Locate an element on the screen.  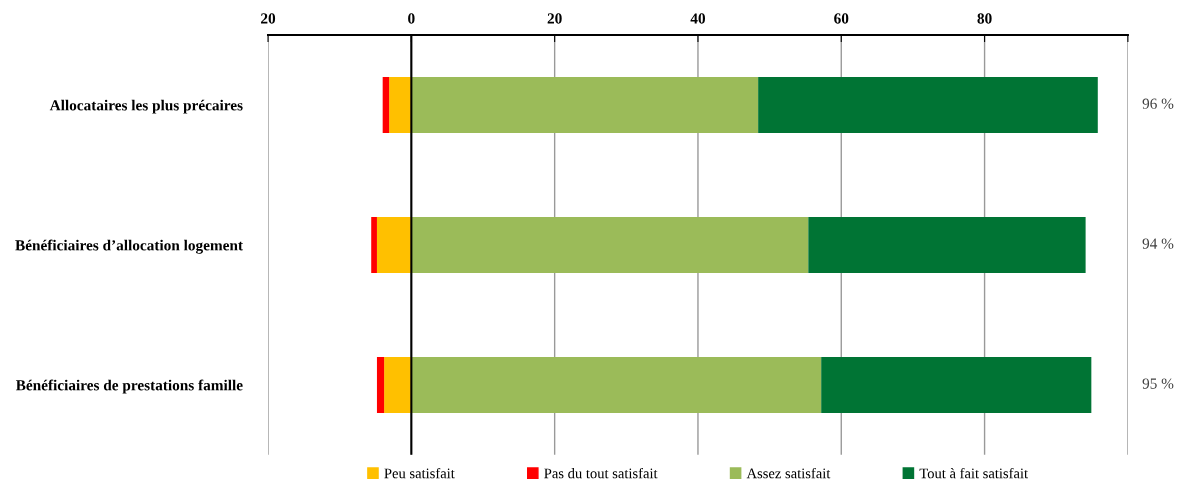
y-tick-label: Bénéficiaires de prestations famille is located at coordinates (129, 386).